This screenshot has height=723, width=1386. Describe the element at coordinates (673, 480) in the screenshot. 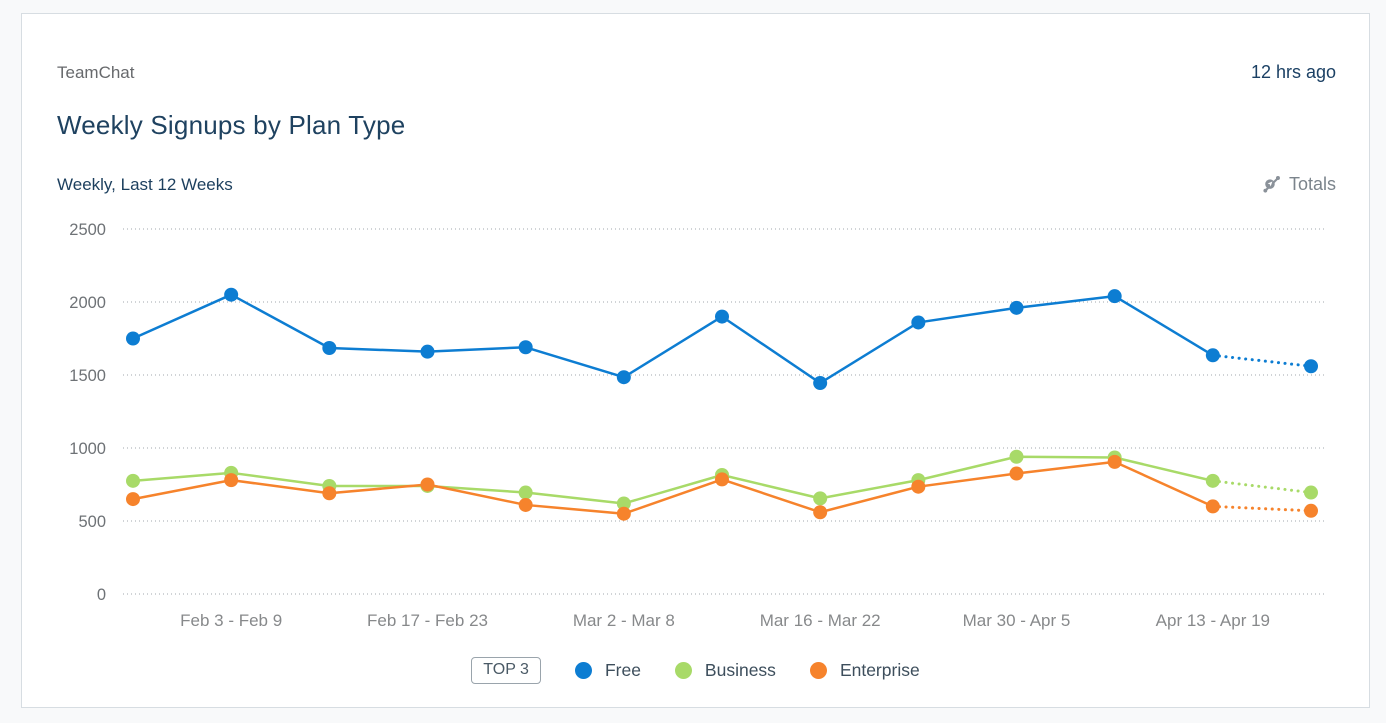

I see `business-series-line` at that location.